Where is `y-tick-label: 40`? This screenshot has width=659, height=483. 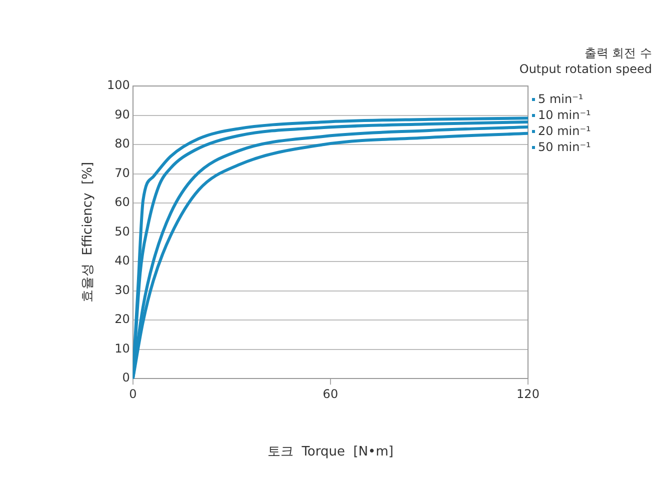 y-tick-label: 40 is located at coordinates (122, 261).